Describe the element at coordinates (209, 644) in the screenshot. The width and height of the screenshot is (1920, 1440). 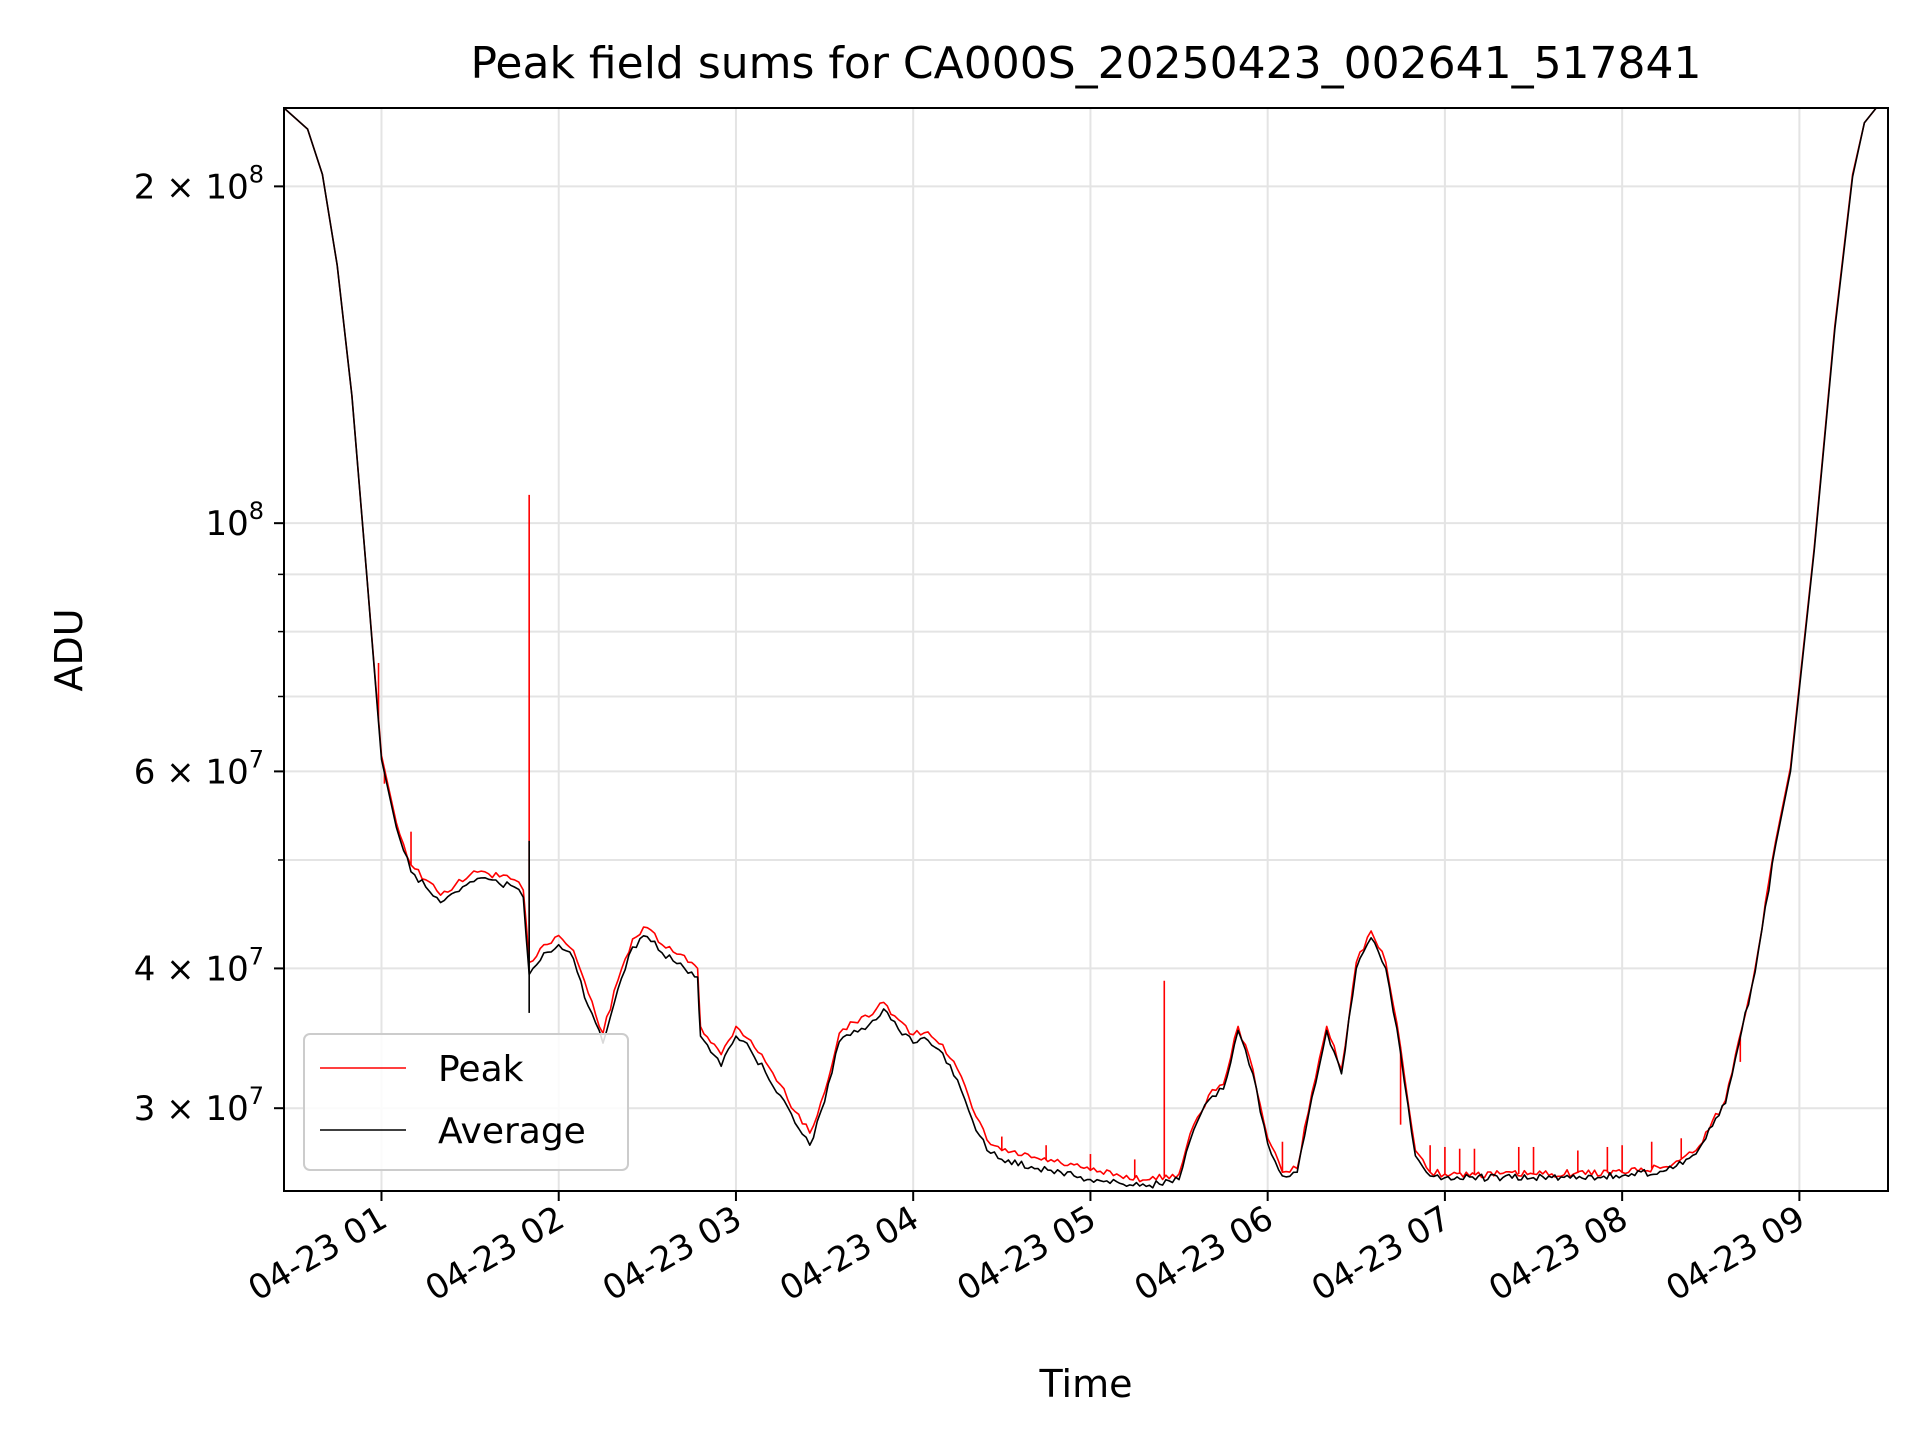
I see `y-axis: 2 × 108 108 6 × 107 4 × 107 3 × 107` at that location.